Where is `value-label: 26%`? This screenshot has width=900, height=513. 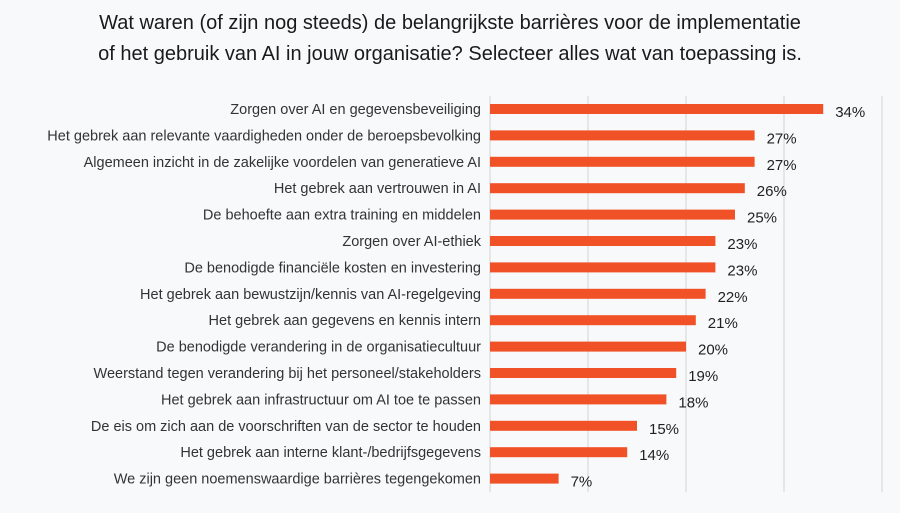
value-label: 26% is located at coordinates (772, 191).